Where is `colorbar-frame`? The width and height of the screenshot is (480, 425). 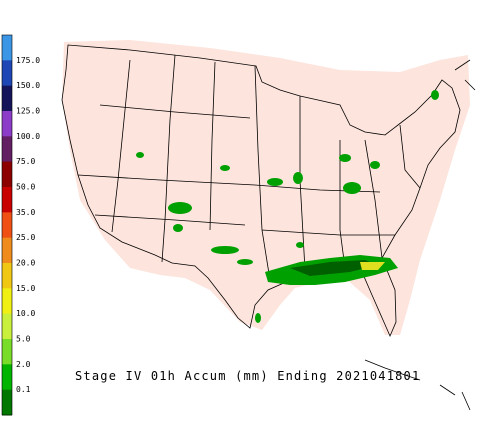 colorbar-frame is located at coordinates (7, 225).